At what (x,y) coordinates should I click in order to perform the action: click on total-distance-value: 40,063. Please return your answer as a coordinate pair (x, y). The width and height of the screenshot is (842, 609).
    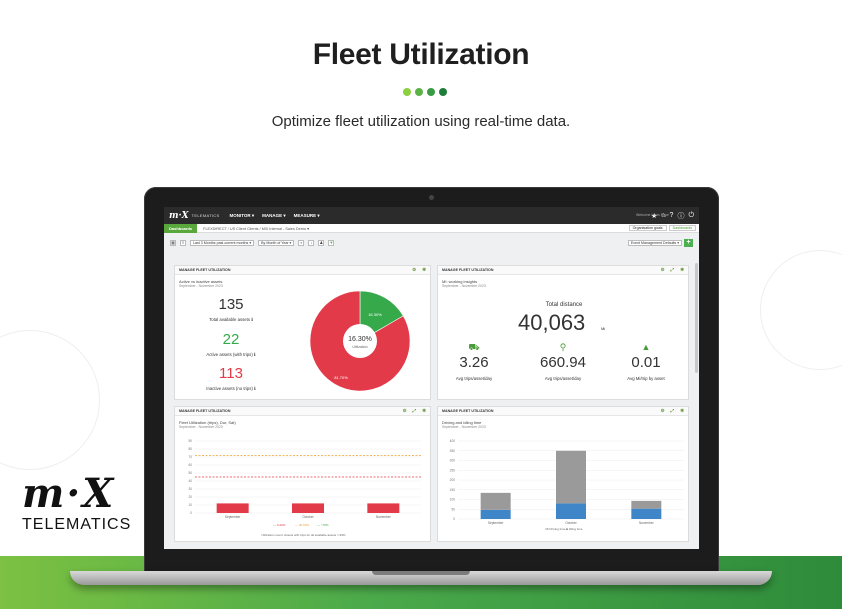
    Looking at the image, I should click on (552, 322).